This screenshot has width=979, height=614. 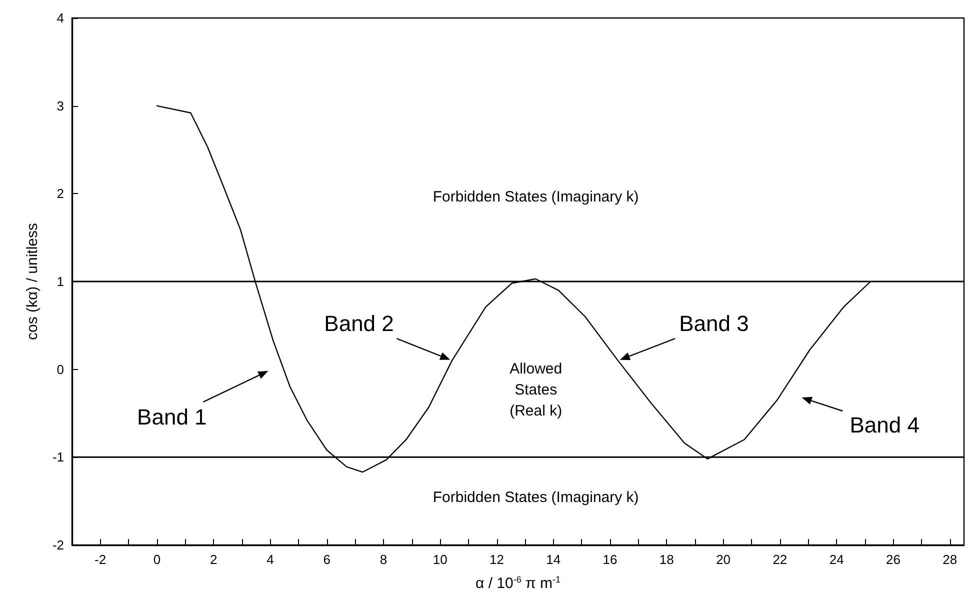 I want to click on x-tick-label: 10, so click(x=440, y=559).